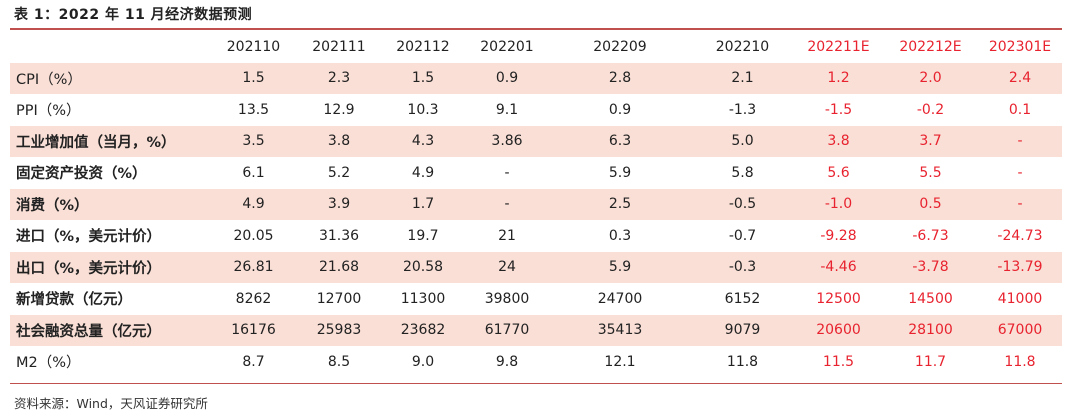 The height and width of the screenshot is (417, 1080). I want to click on table-cell: 6152, so click(742, 298).